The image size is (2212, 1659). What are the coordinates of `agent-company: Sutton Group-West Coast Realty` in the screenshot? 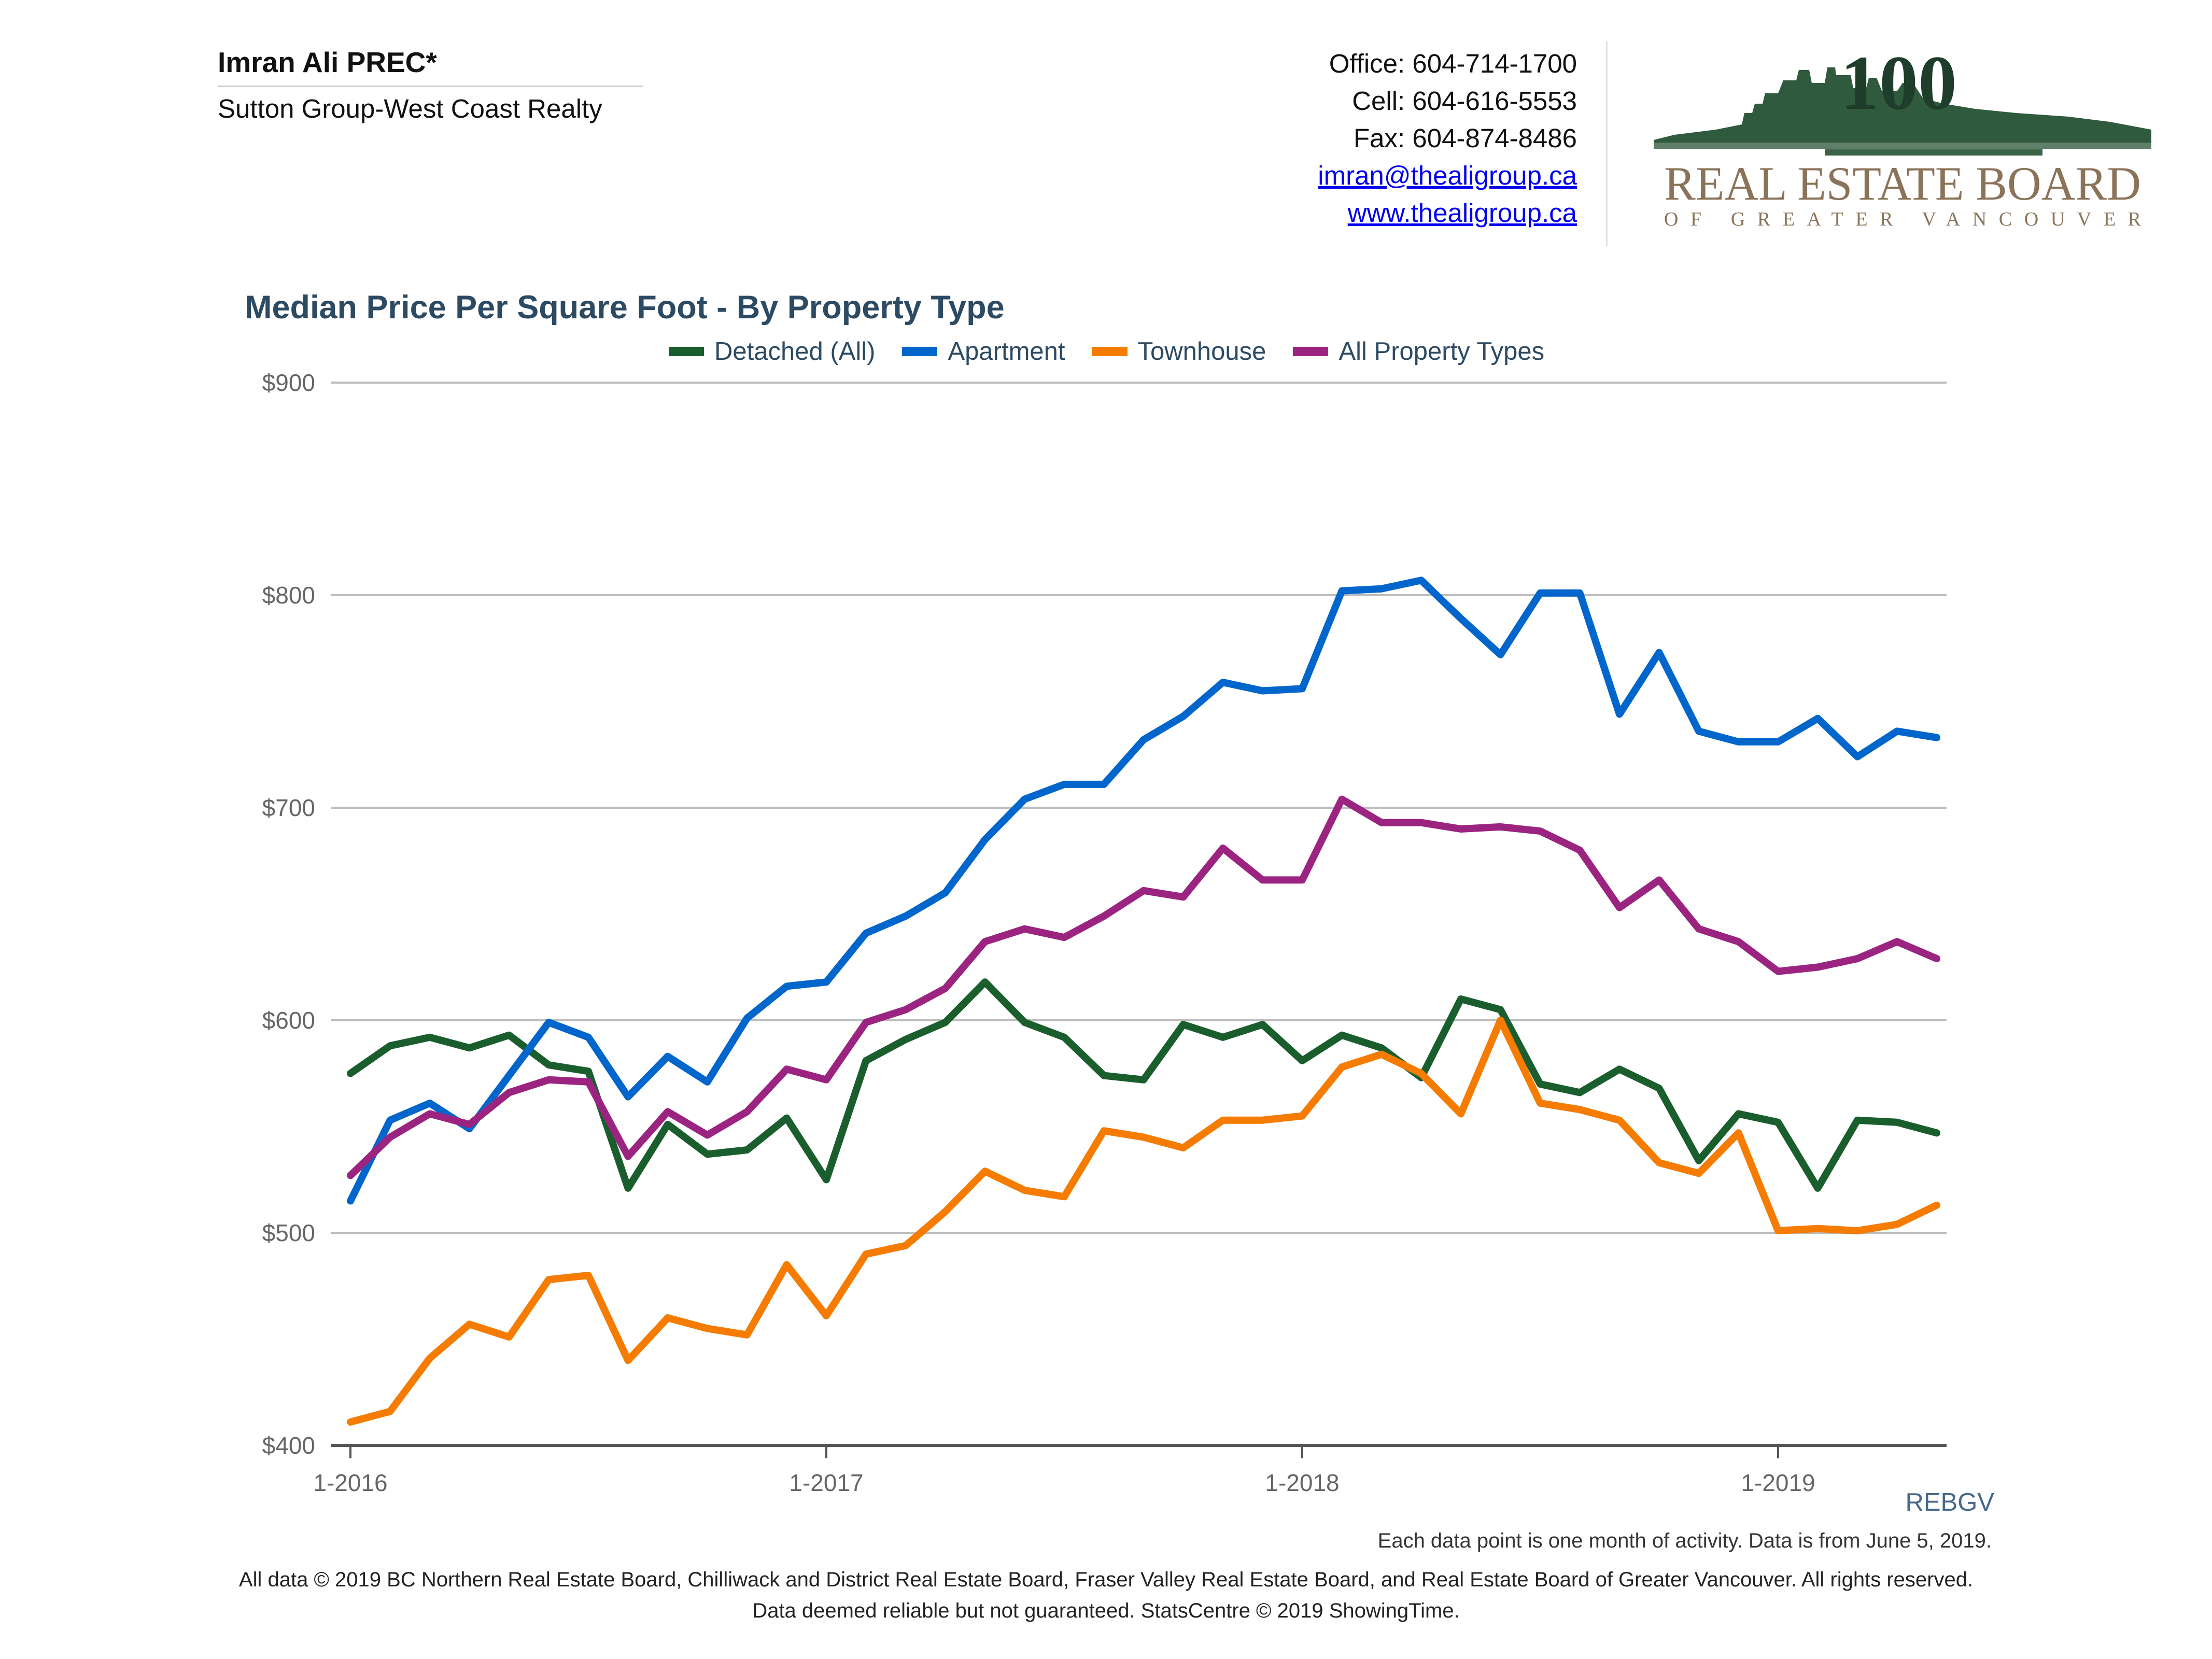 It's located at (410, 109).